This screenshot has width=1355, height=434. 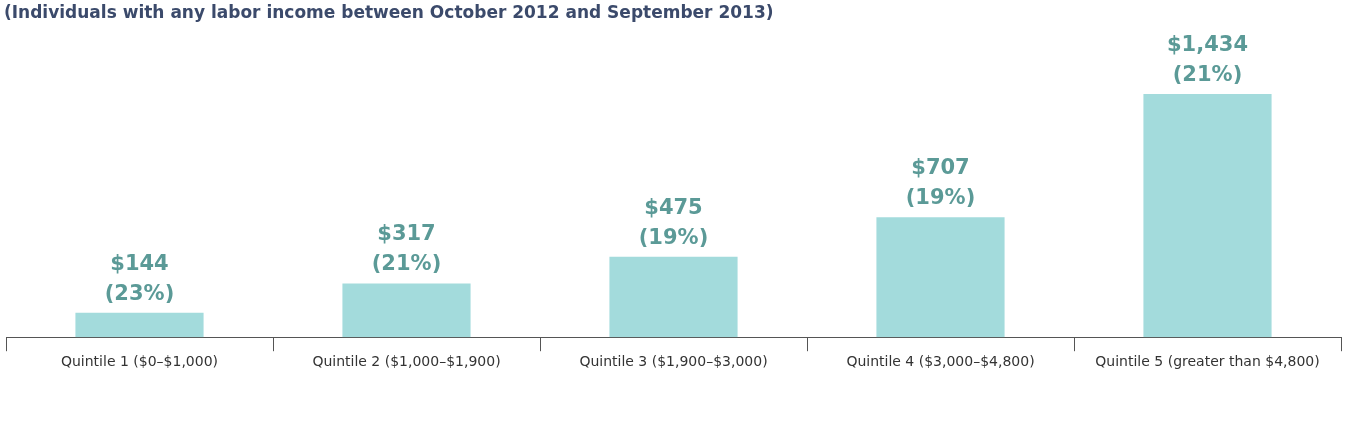 I want to click on data-label: $1,434 (21%), so click(x=1207, y=58).